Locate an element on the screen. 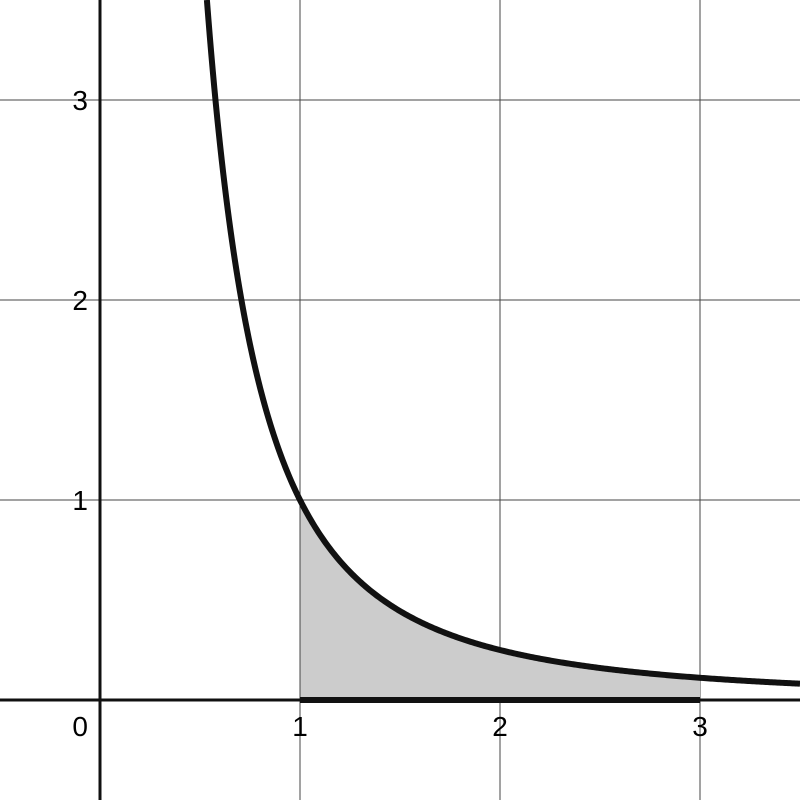 This screenshot has height=800, width=800. y-tick-label: 1 is located at coordinates (80, 500).